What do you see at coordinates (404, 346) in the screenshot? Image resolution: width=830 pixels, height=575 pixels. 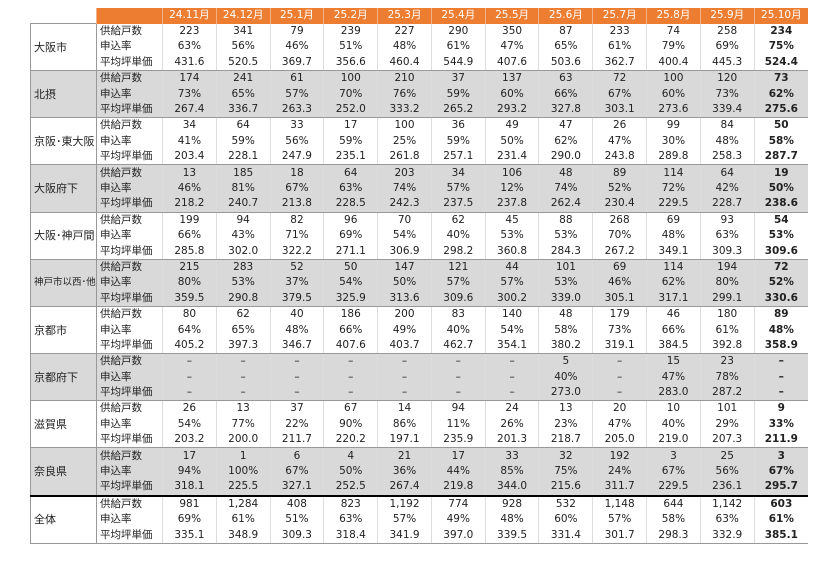 I see `cell-value: 403.7` at bounding box center [404, 346].